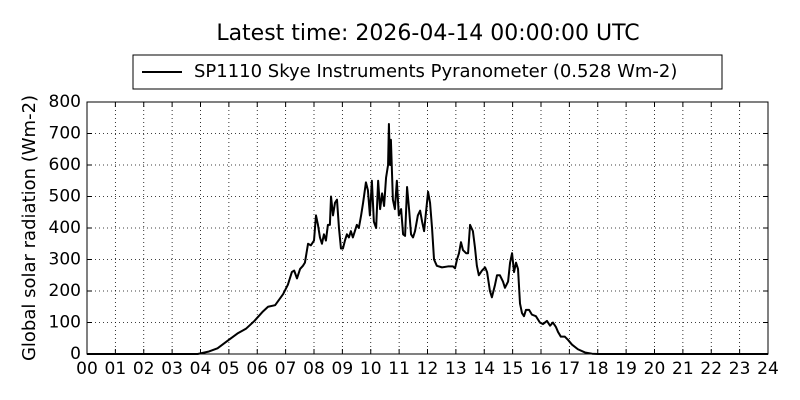 The height and width of the screenshot is (400, 800). Describe the element at coordinates (65, 228) in the screenshot. I see `y-tick-label: 400` at that location.